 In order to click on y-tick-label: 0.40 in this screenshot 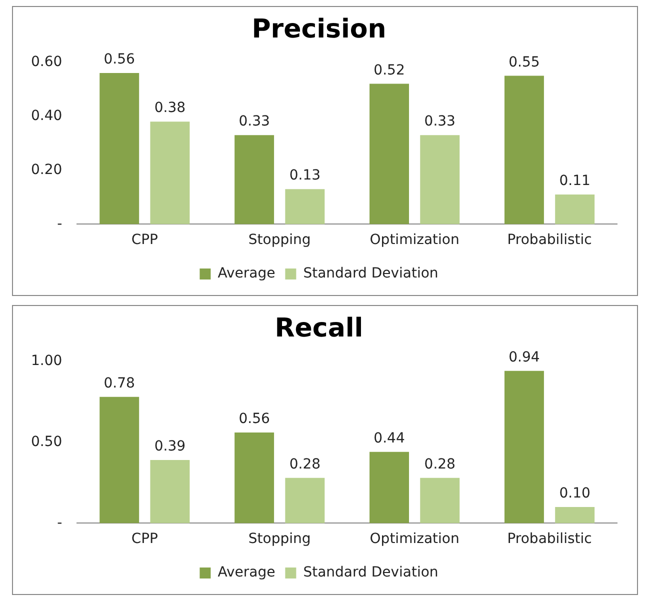, I will do `click(46, 116)`.